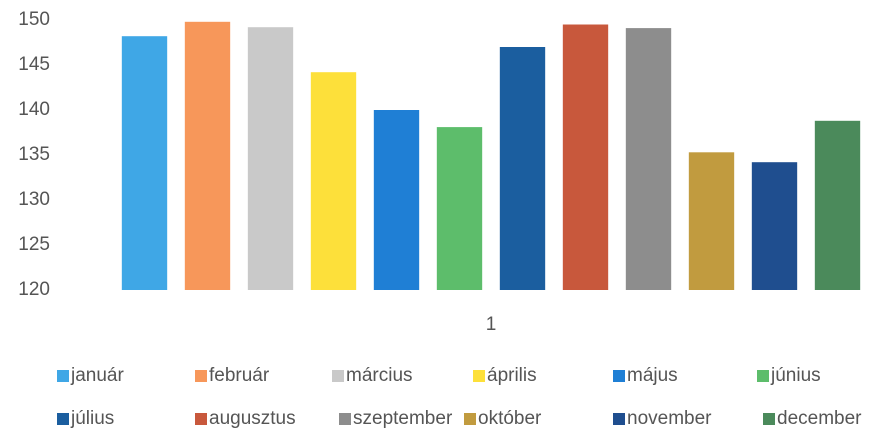 The height and width of the screenshot is (433, 881). Describe the element at coordinates (795, 375) in the screenshot. I see `legend-label: június` at that location.